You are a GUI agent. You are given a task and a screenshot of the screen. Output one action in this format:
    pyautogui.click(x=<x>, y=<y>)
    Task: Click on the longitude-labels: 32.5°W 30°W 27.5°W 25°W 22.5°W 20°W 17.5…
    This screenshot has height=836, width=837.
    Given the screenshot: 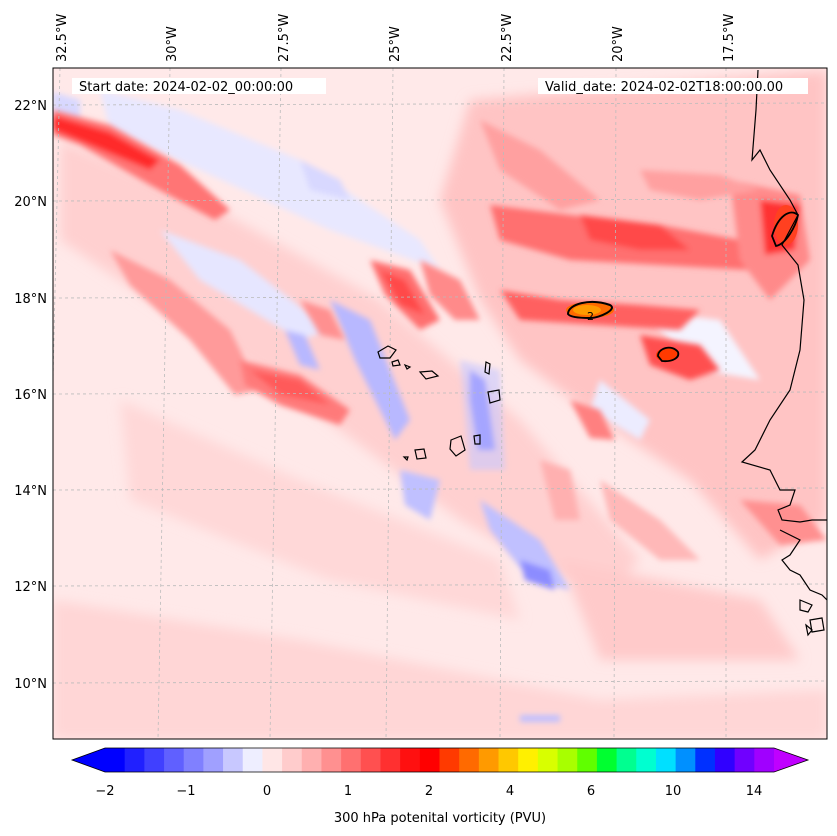 What is the action you would take?
    pyautogui.click(x=396, y=38)
    